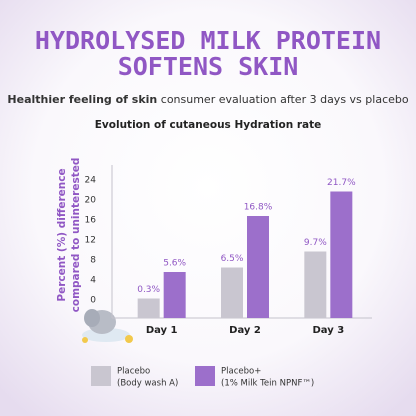 This screenshot has height=416, width=416. What do you see at coordinates (147, 384) in the screenshot?
I see `legend-note: (Body wash A)` at bounding box center [147, 384].